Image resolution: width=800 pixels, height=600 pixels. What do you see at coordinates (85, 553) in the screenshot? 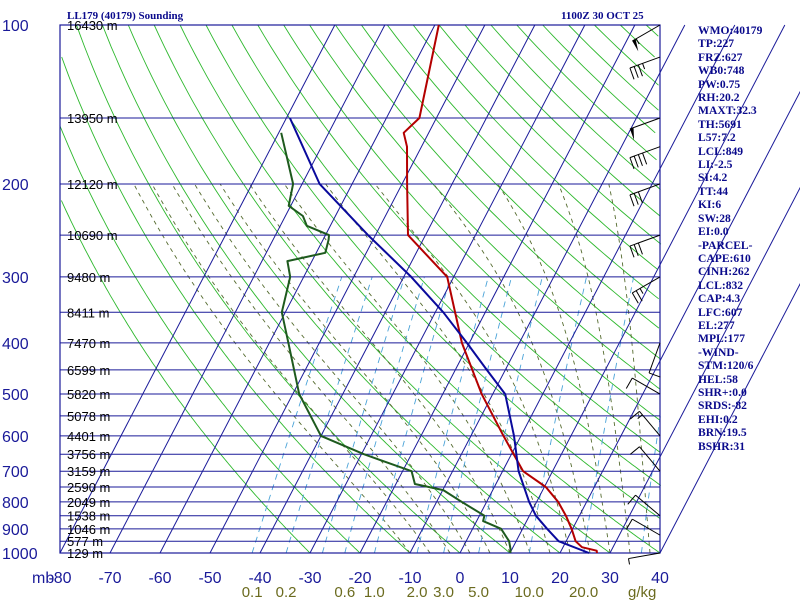
I see `height-label: 129 m` at bounding box center [85, 553].